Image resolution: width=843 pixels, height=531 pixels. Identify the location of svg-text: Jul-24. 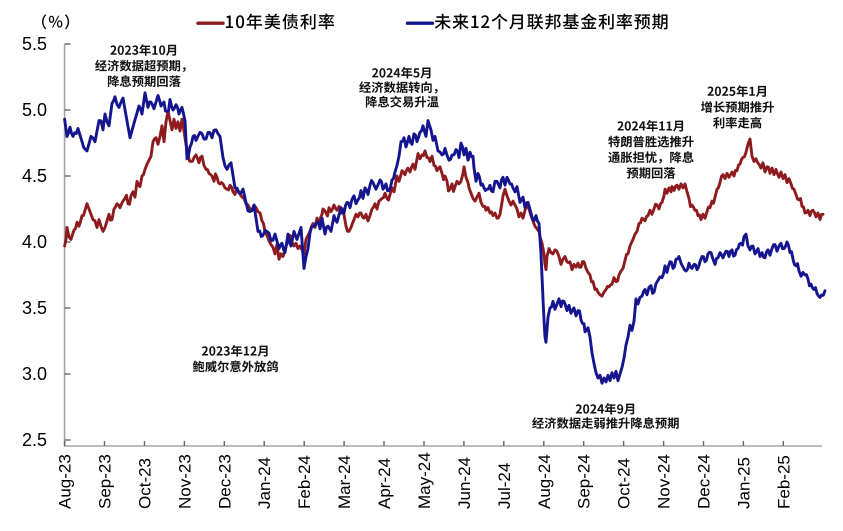
(504, 486).